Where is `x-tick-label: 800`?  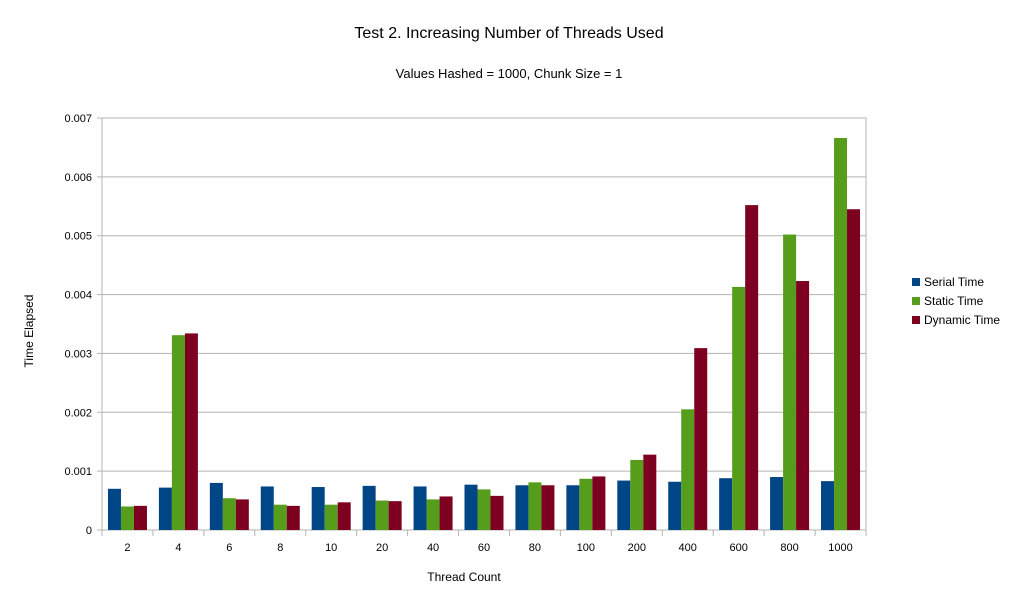 x-tick-label: 800 is located at coordinates (789, 548).